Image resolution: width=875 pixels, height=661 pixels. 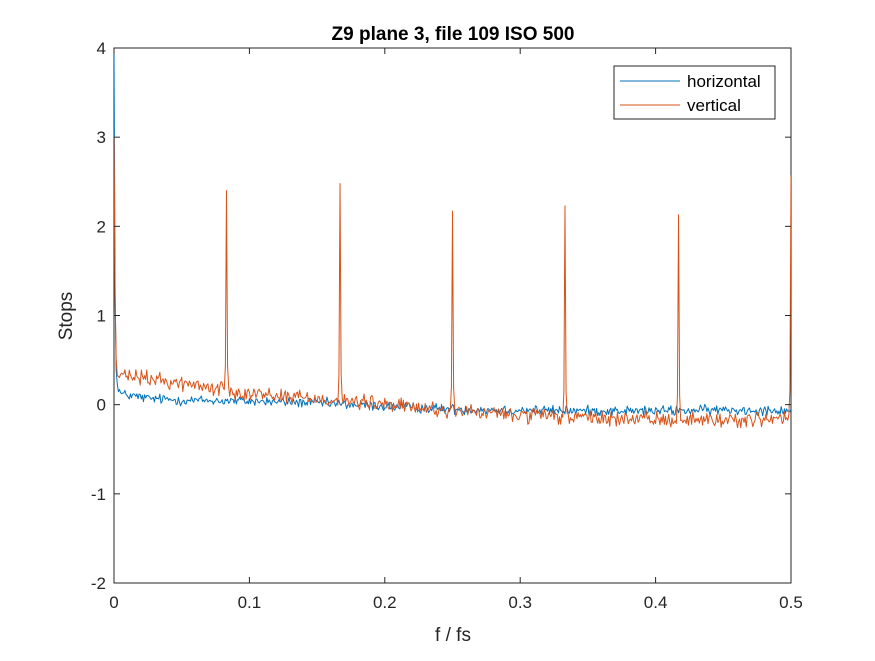 I want to click on x-tick-label: 0.4, so click(x=656, y=602).